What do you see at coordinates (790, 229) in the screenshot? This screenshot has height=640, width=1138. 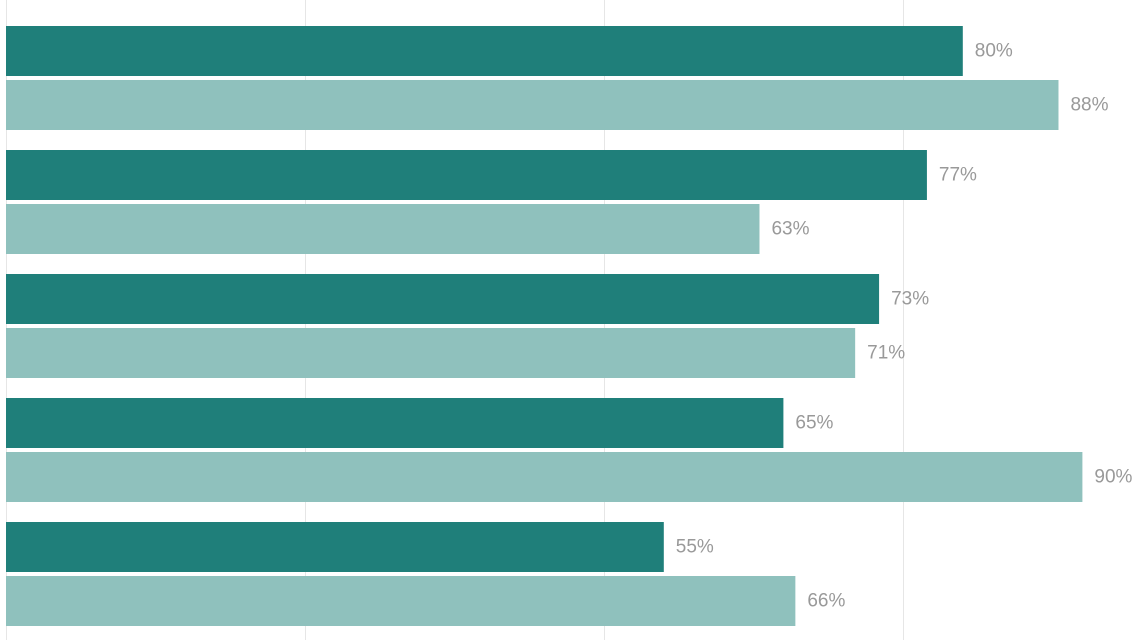 I see `data-label-group-2-series-2: 63%` at bounding box center [790, 229].